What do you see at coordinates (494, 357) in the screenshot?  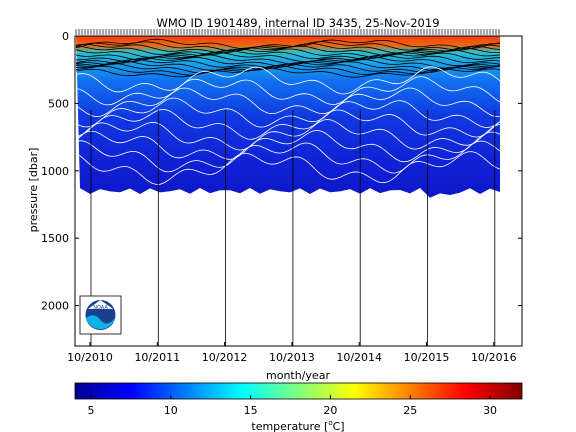 I see `x-tick-label: 10/2016` at bounding box center [494, 357].